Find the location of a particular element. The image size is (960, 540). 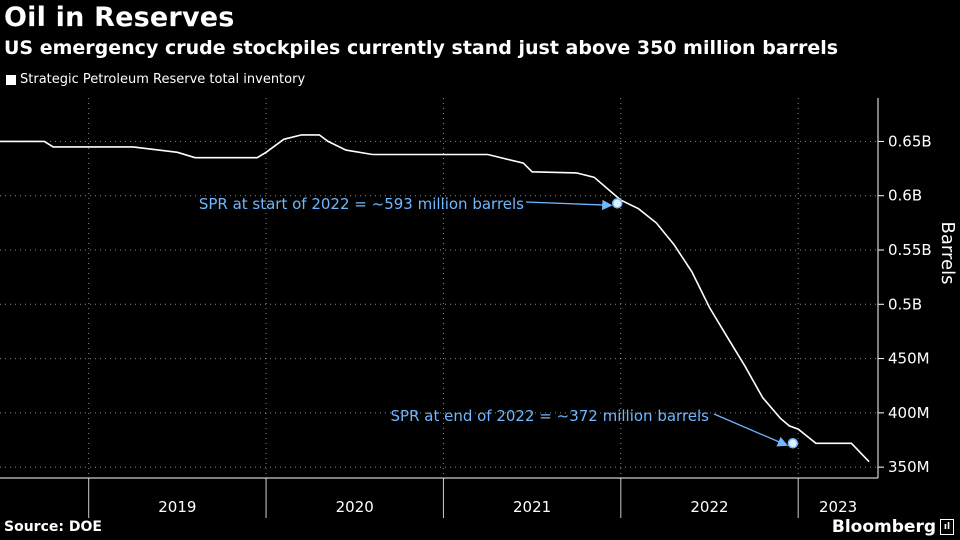

y-tick-label: 350M is located at coordinates (909, 467).